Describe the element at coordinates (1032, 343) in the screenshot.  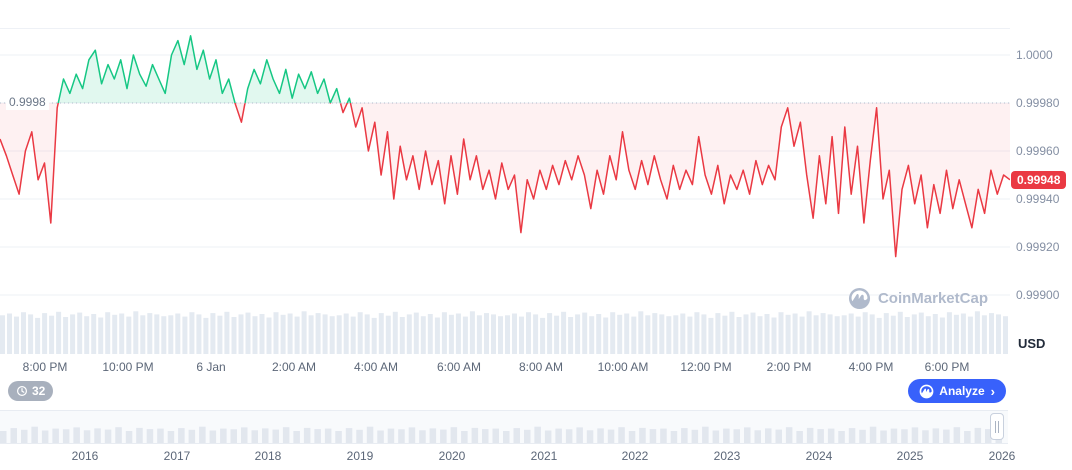
I see `currency-label: USD` at that location.